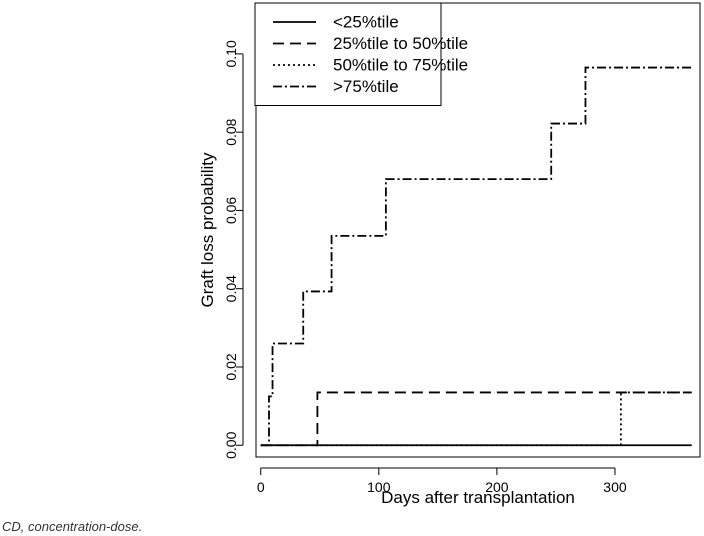 The height and width of the screenshot is (536, 704). Describe the element at coordinates (207, 229) in the screenshot. I see `y-axis-label: Graft loss probability` at that location.